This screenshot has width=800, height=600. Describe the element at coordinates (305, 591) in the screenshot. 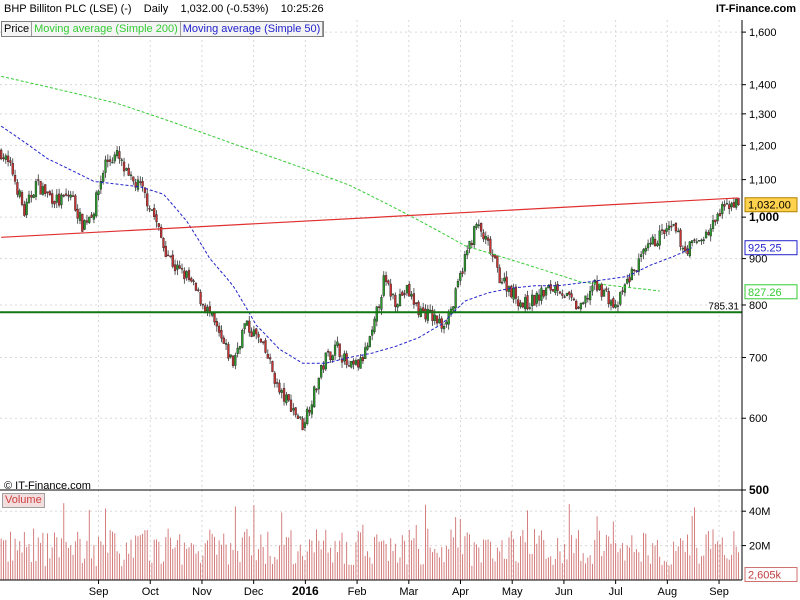

I see `time-tick-label: 2016` at that location.